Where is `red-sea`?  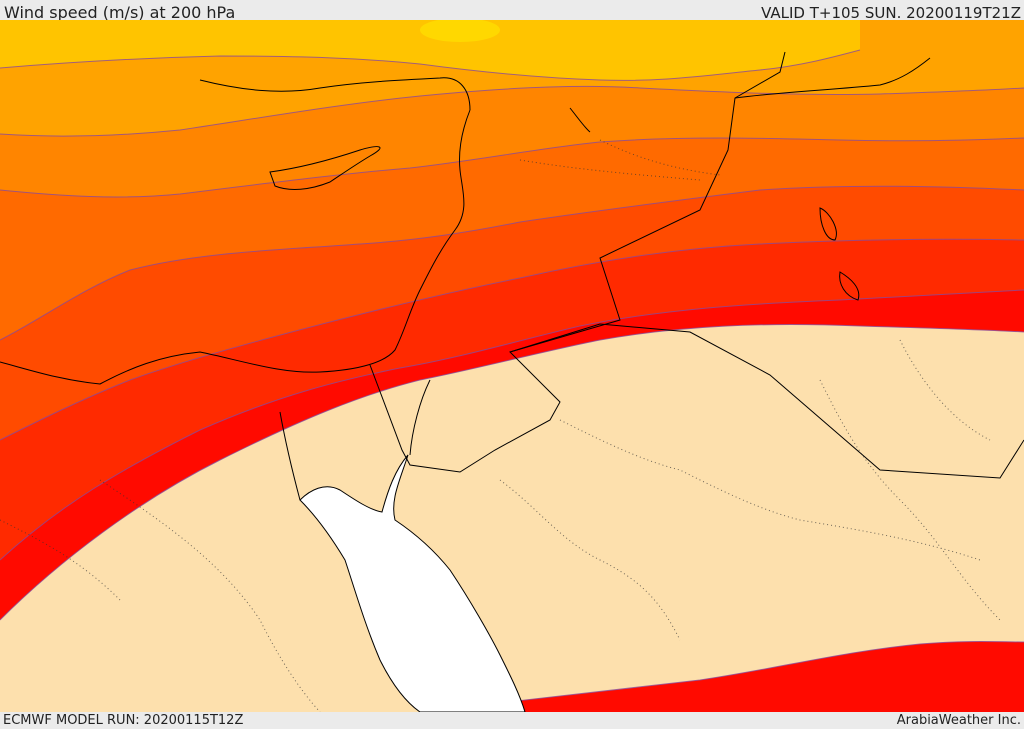 red-sea is located at coordinates (412, 583).